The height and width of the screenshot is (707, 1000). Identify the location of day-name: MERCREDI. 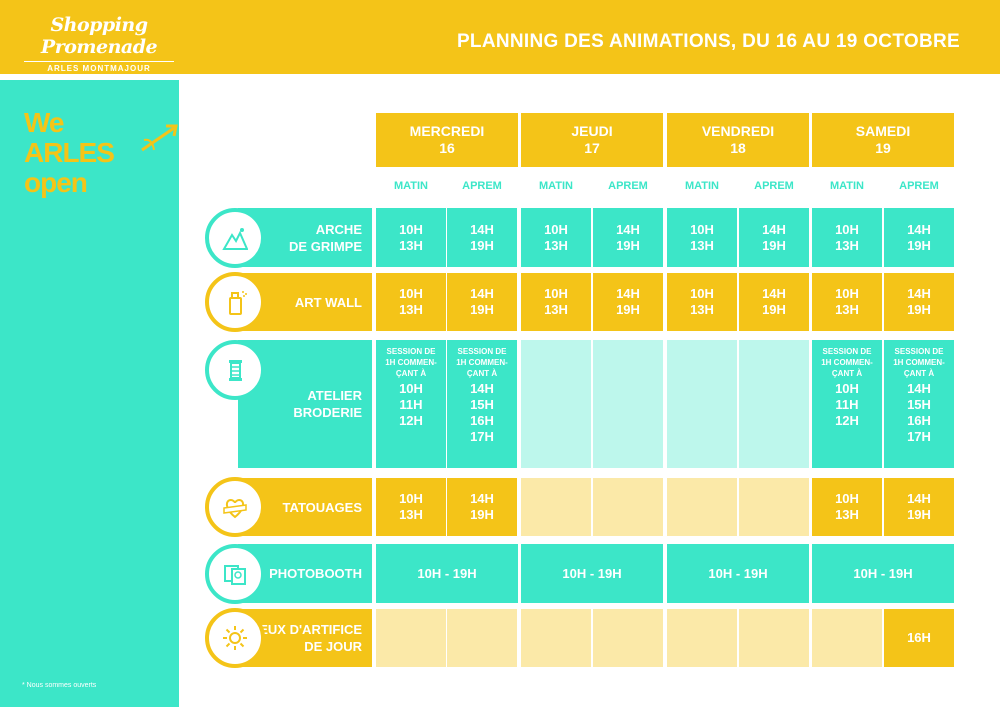
(447, 131).